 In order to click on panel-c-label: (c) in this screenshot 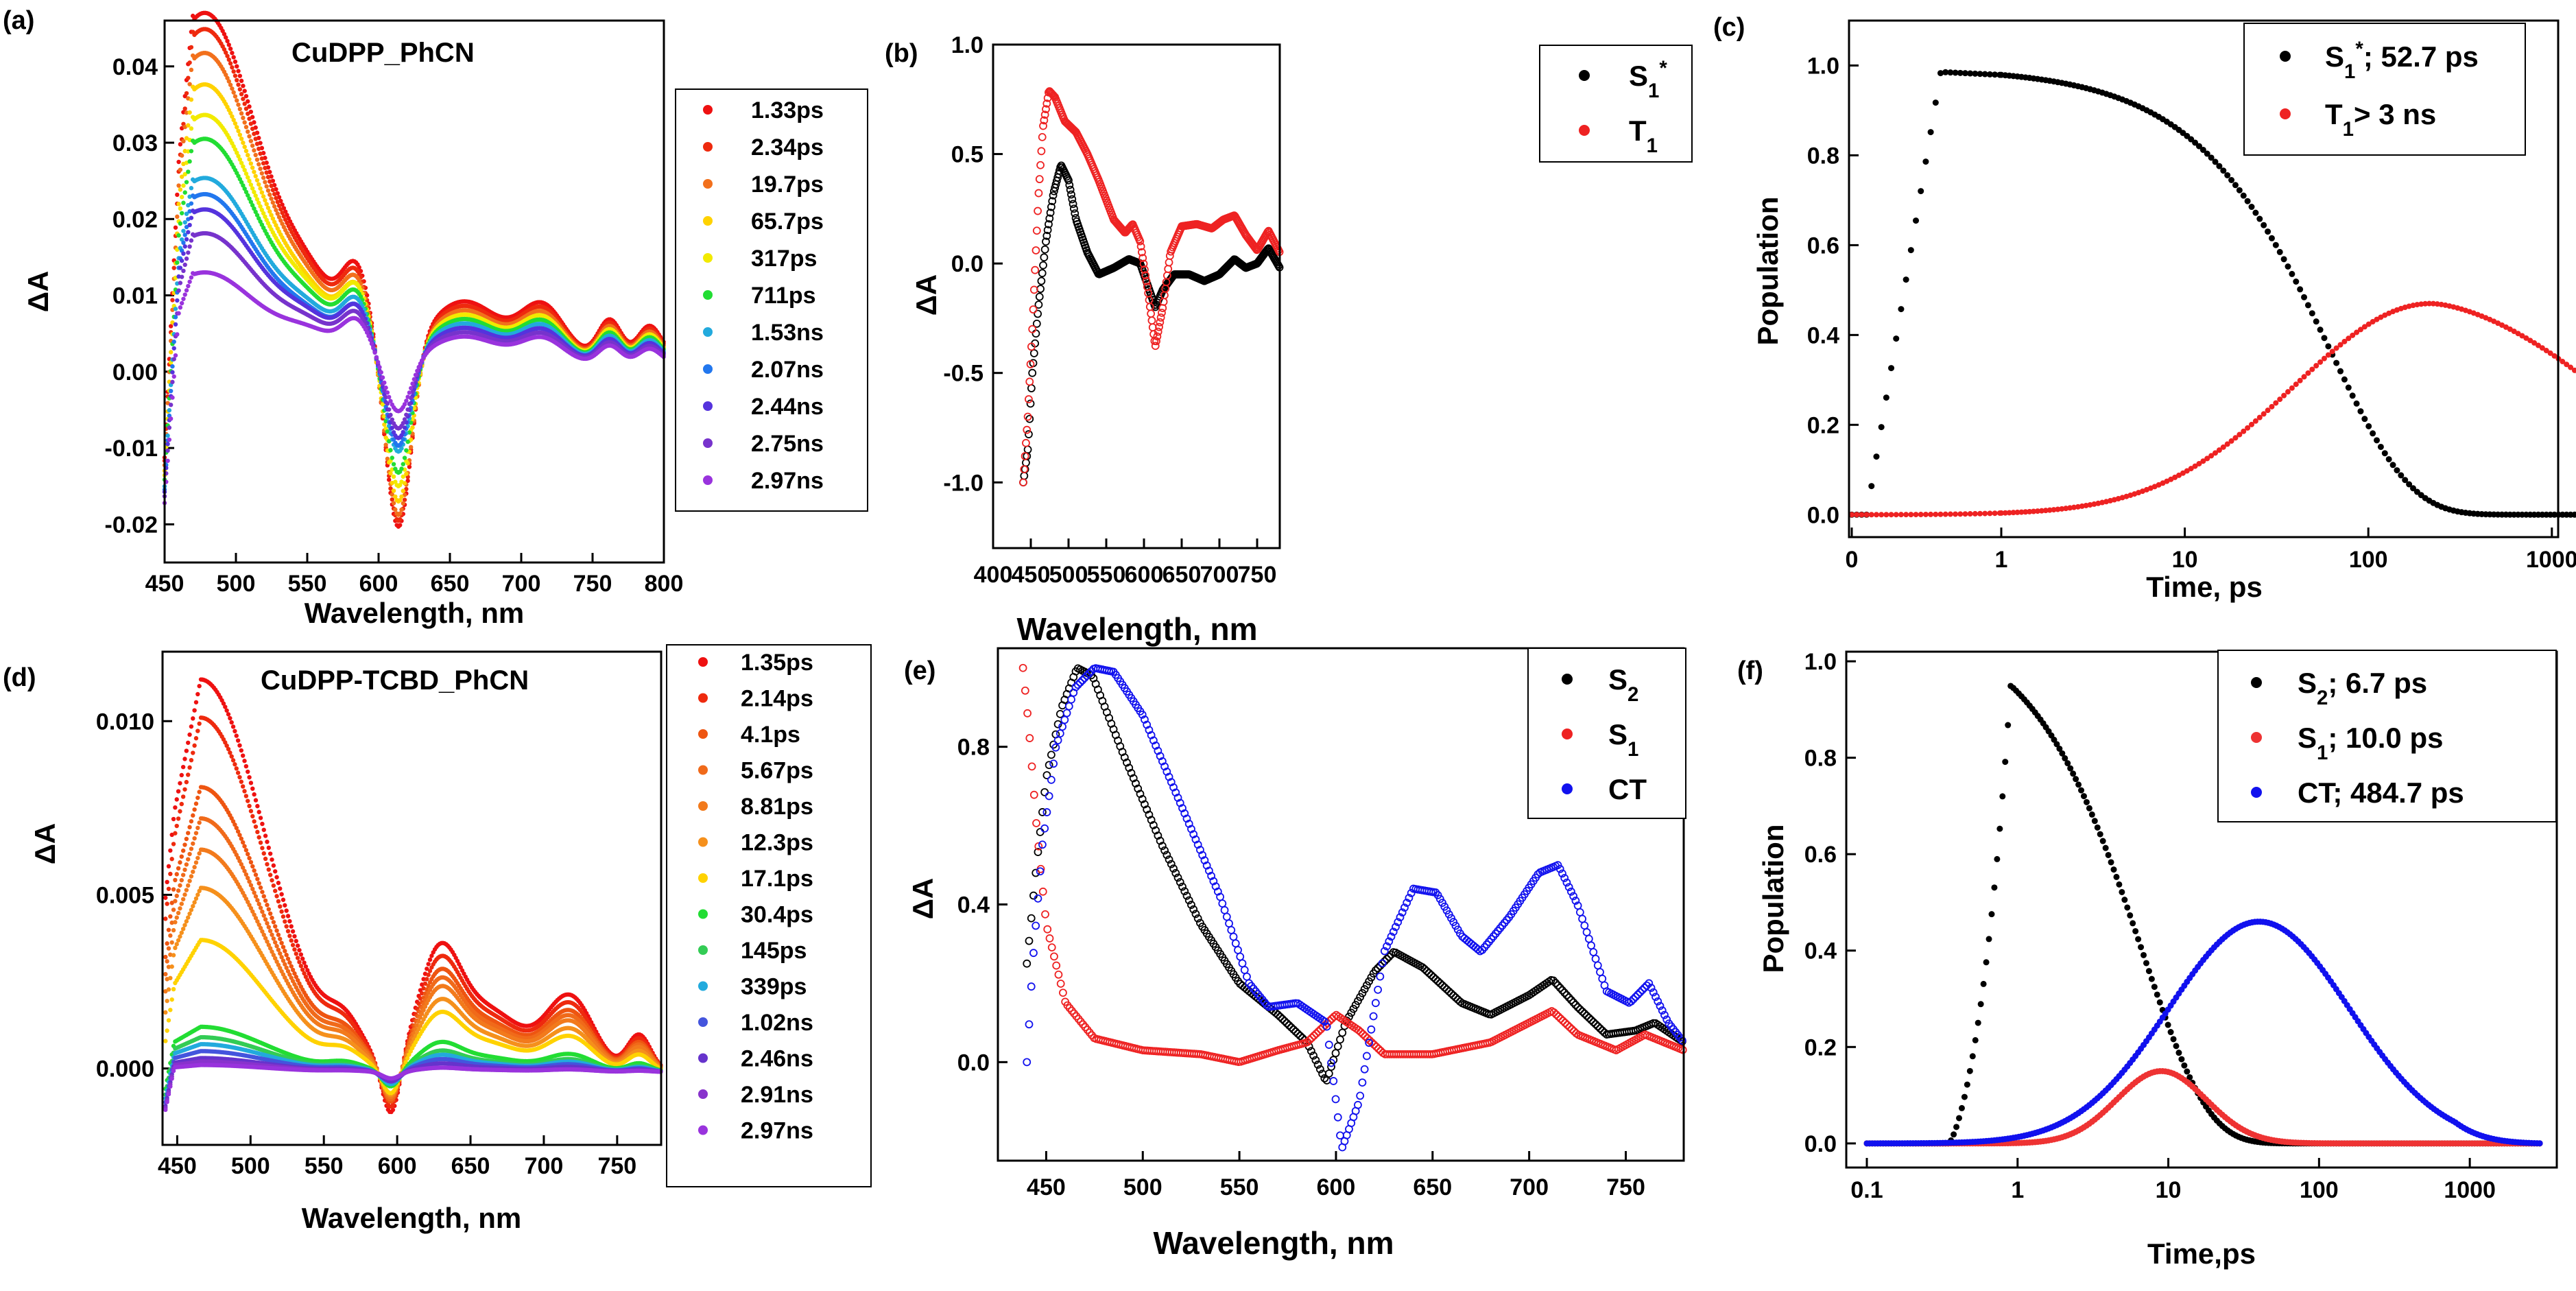, I will do `click(1729, 28)`.